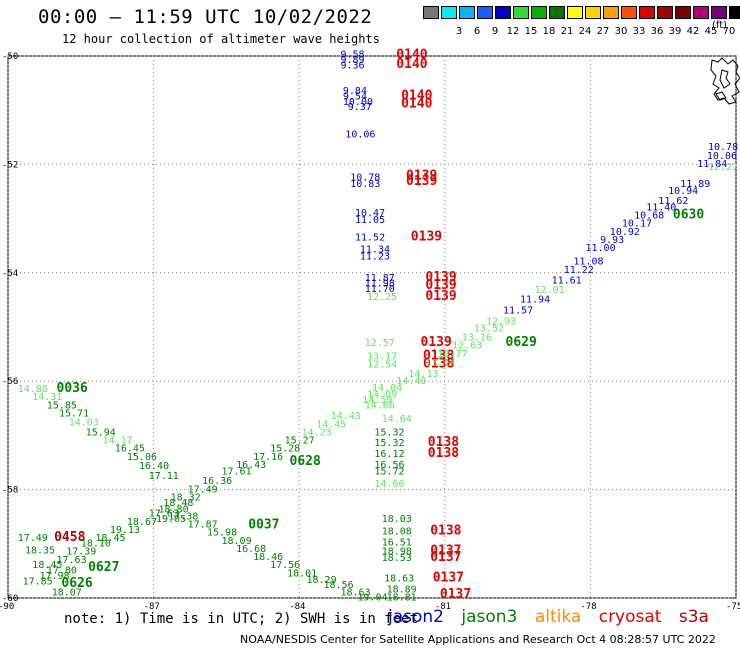 Image resolution: width=740 pixels, height=650 pixels. What do you see at coordinates (397, 519) in the screenshot?
I see `wave-height-label: 18.03` at bounding box center [397, 519].